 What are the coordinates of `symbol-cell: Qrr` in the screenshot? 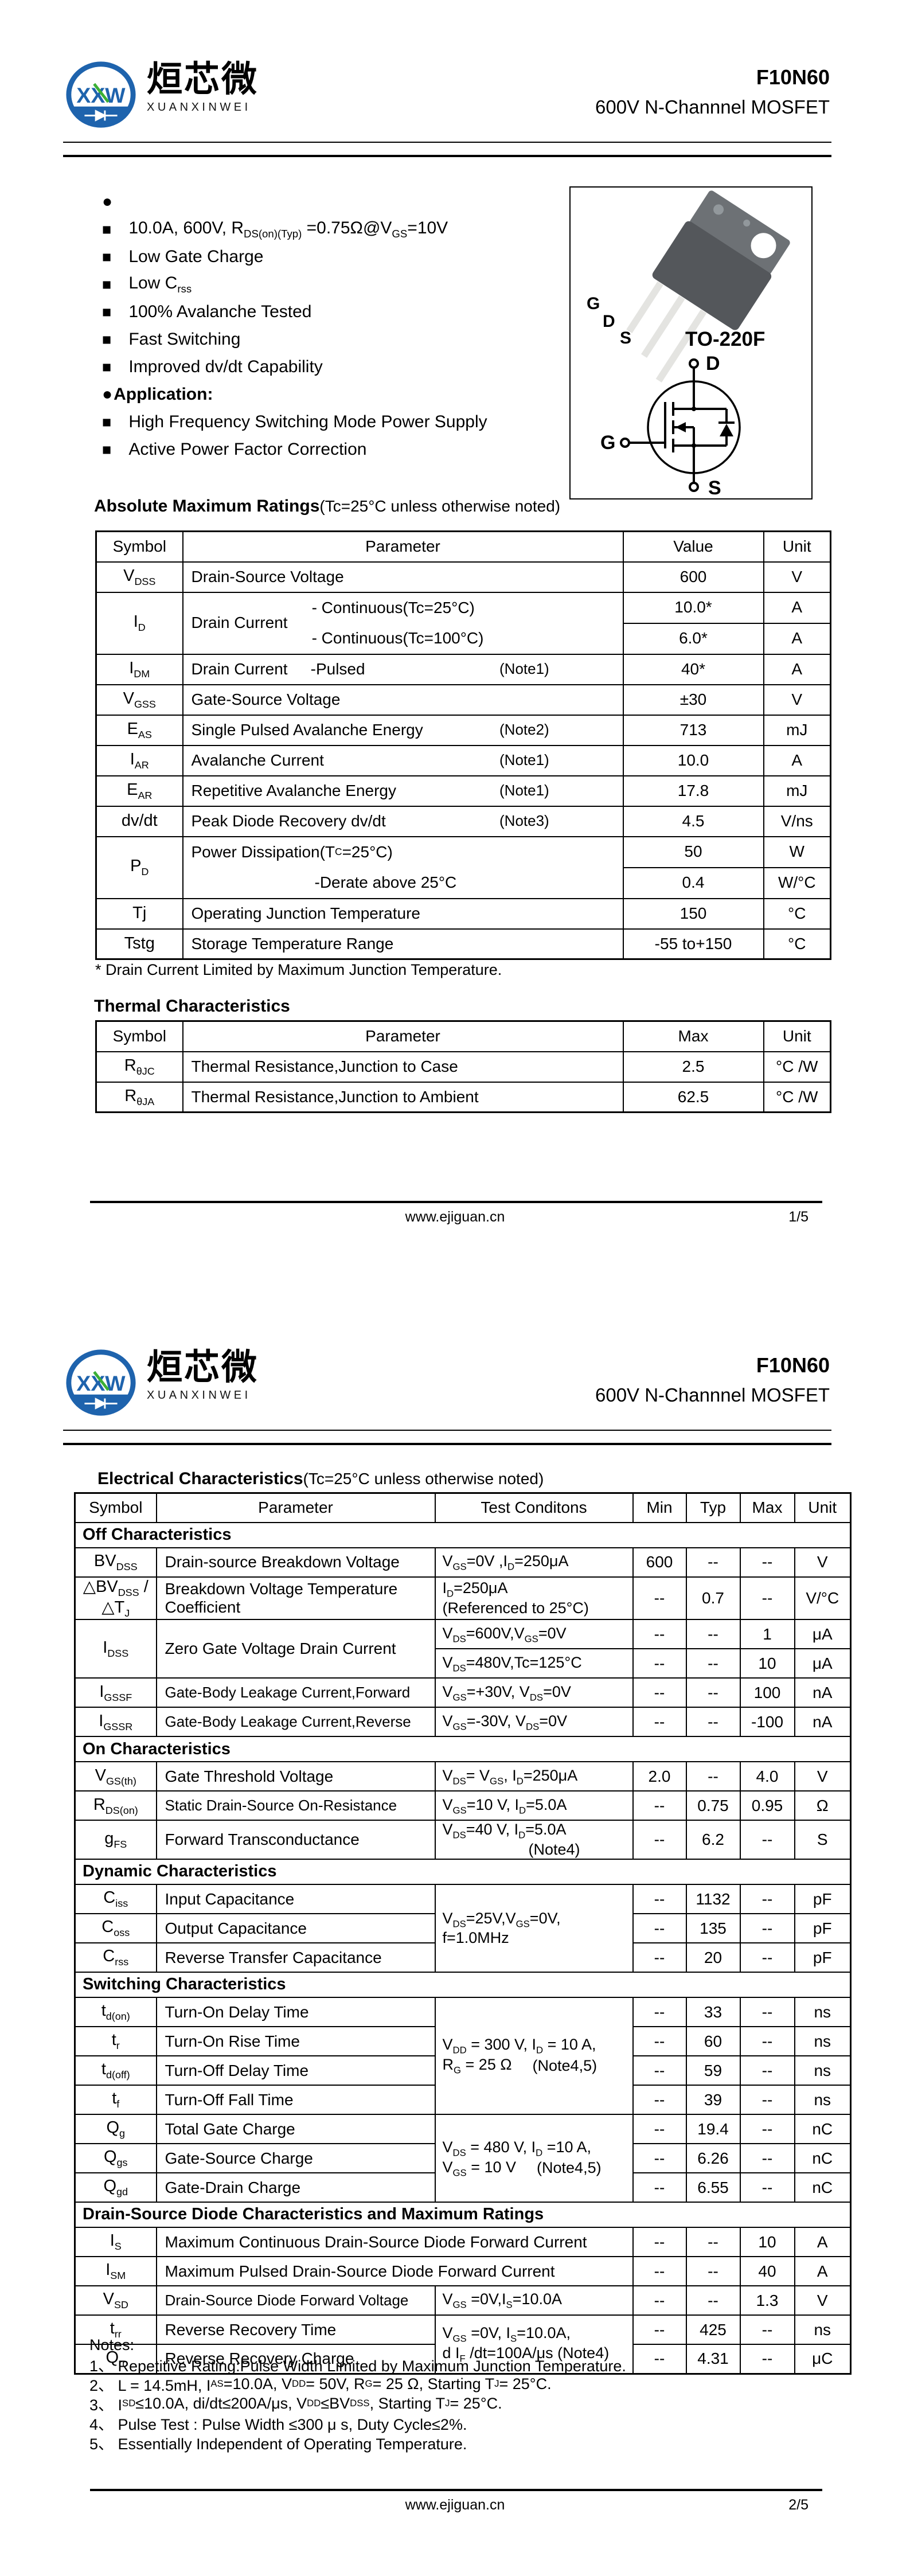 It's located at (115, 2359).